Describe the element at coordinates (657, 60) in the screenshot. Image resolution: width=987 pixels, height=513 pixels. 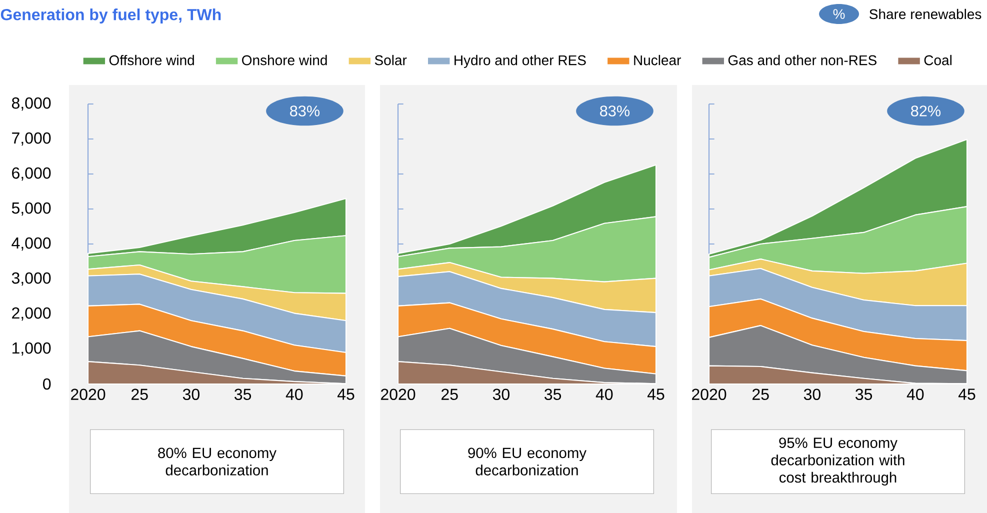
I see `legend-label: Nuclear` at that location.